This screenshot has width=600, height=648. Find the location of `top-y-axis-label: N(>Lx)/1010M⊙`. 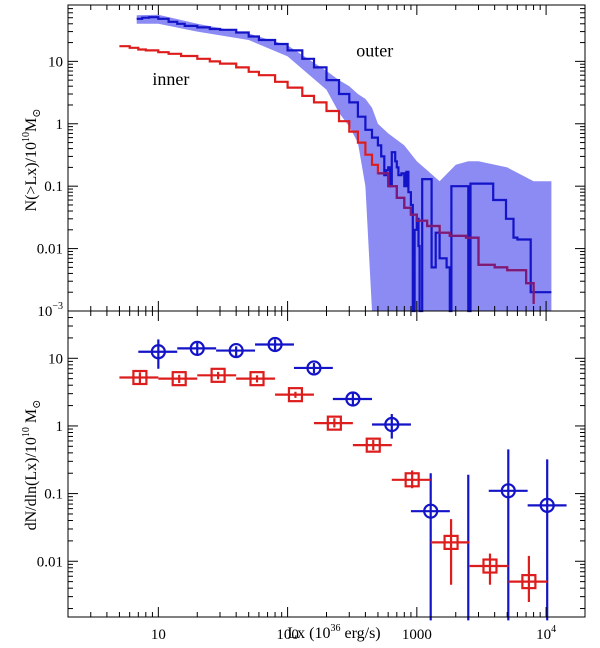

top-y-axis-label: N(>Lx)/1010M⊙ is located at coordinates (32, 160).